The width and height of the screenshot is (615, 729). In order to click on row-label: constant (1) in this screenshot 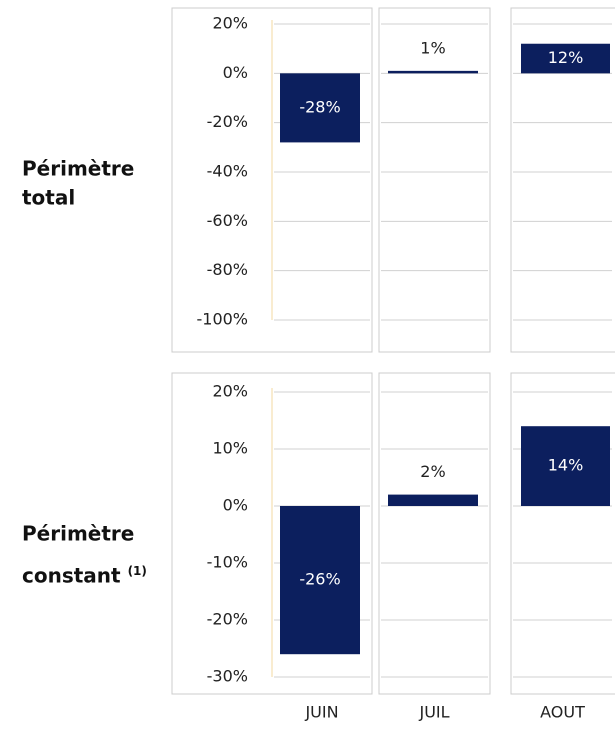, I will do `click(84, 576)`.